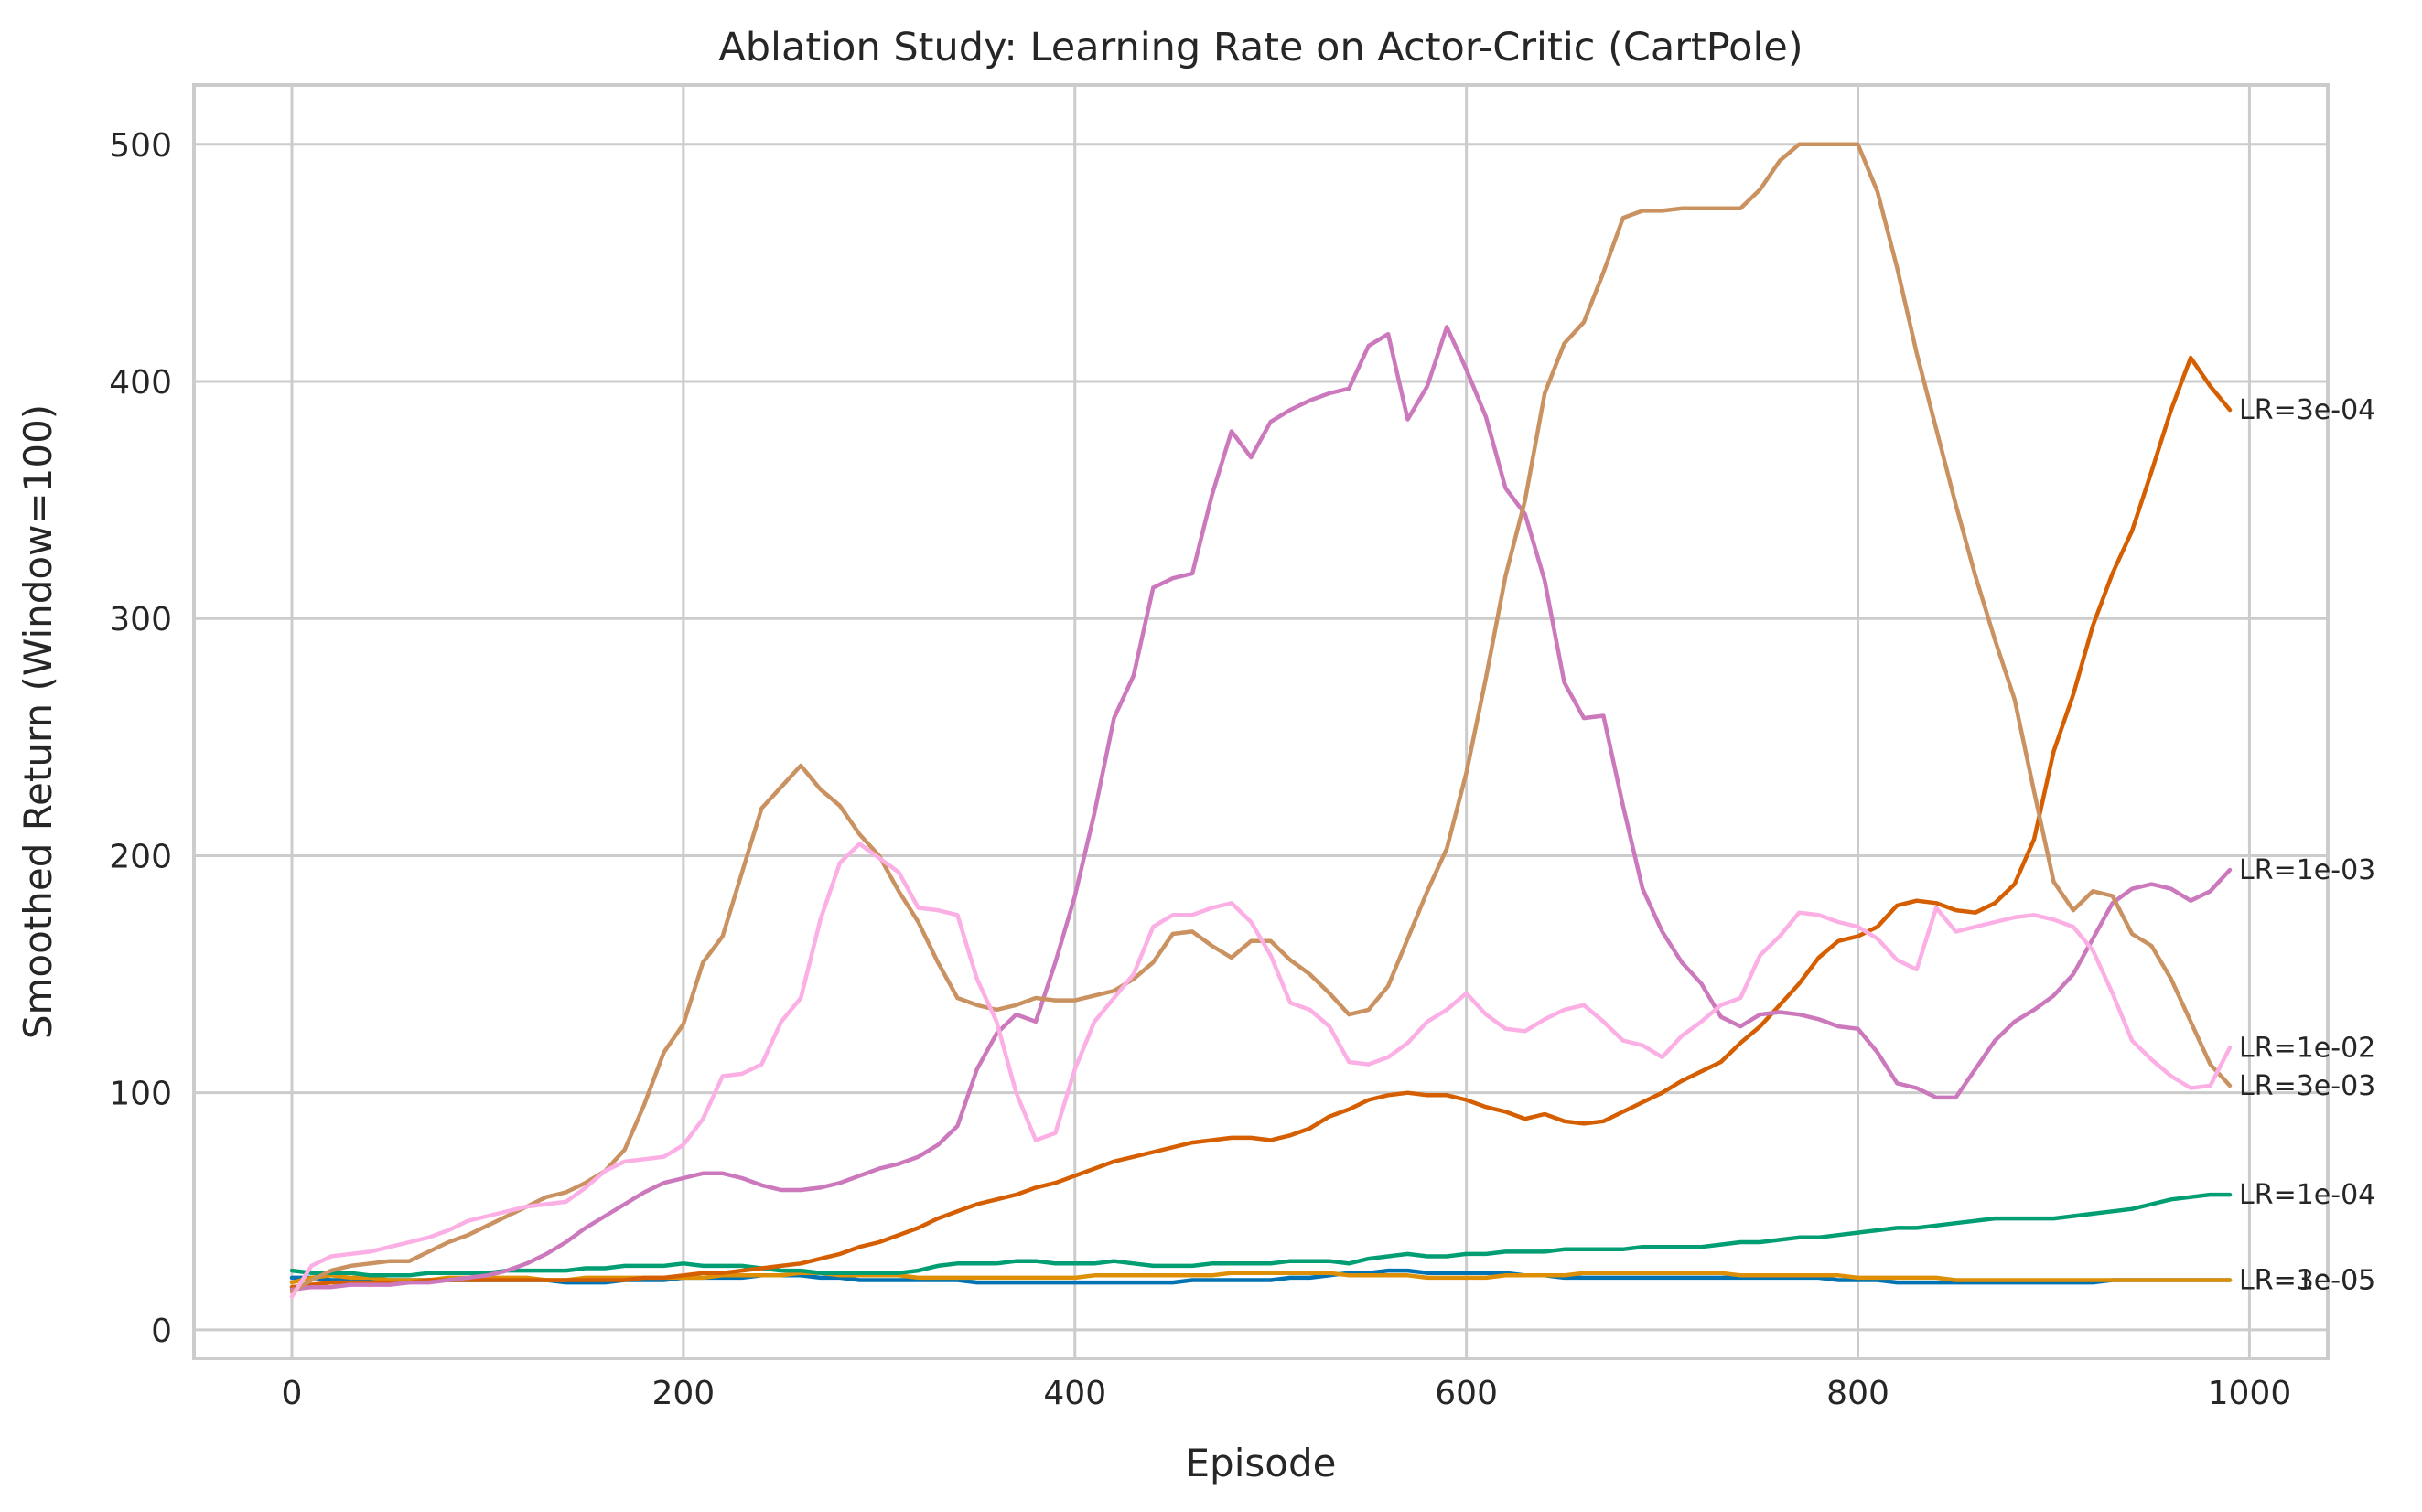 This screenshot has height=1512, width=2422. What do you see at coordinates (684, 1393) in the screenshot?
I see `x-tick-label: 200` at bounding box center [684, 1393].